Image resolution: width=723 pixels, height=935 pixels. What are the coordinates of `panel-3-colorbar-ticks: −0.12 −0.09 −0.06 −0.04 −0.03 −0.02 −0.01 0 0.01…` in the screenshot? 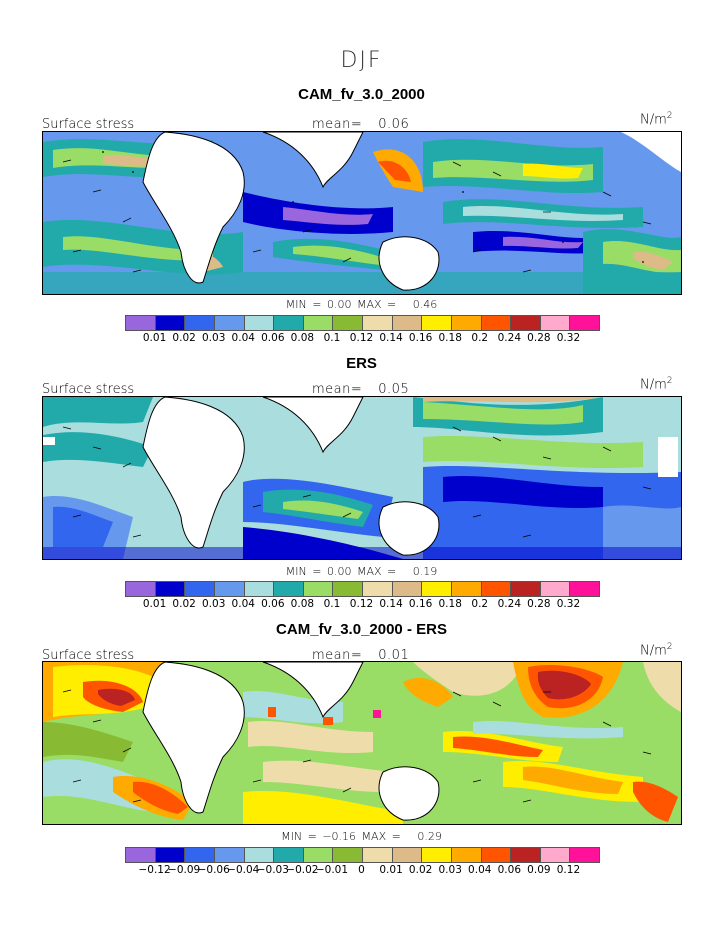 It's located at (361, 870).